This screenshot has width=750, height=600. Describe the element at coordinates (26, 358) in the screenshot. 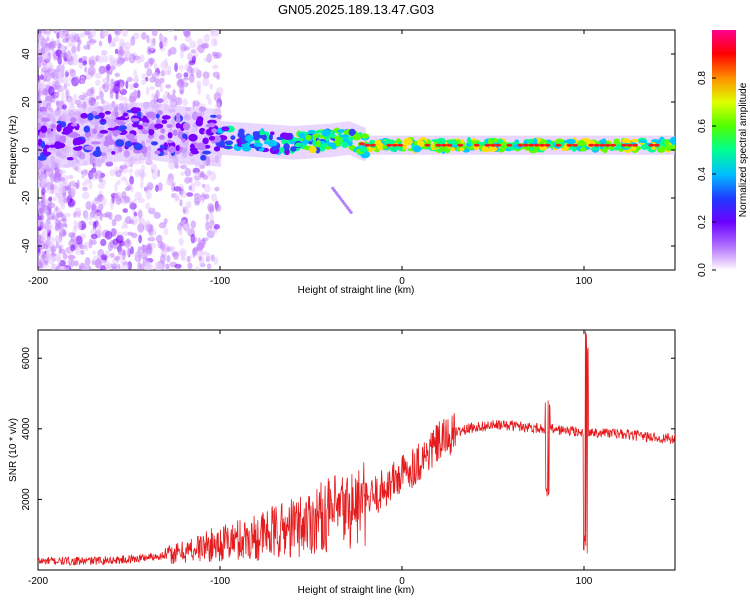

I see `y-tick-label: 6000` at that location.